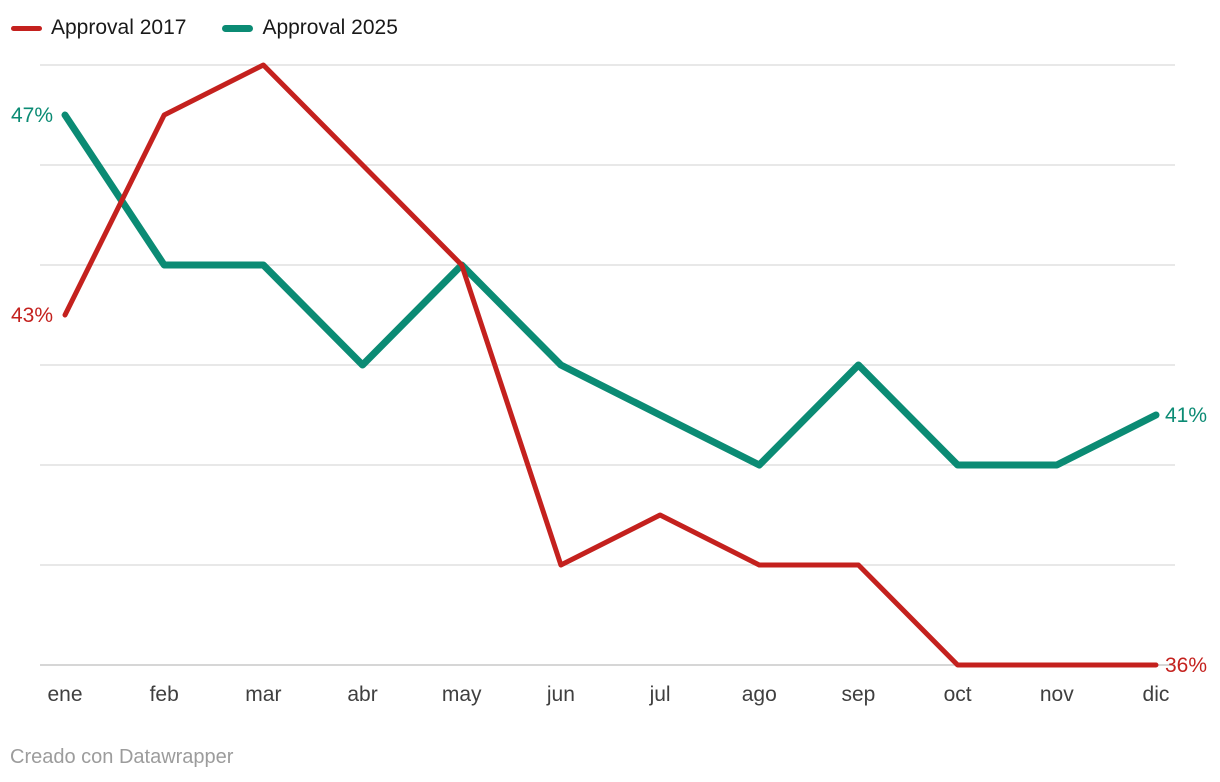 This screenshot has width=1220, height=782. Describe the element at coordinates (1057, 694) in the screenshot. I see `x-axis-label-nov: nov` at that location.